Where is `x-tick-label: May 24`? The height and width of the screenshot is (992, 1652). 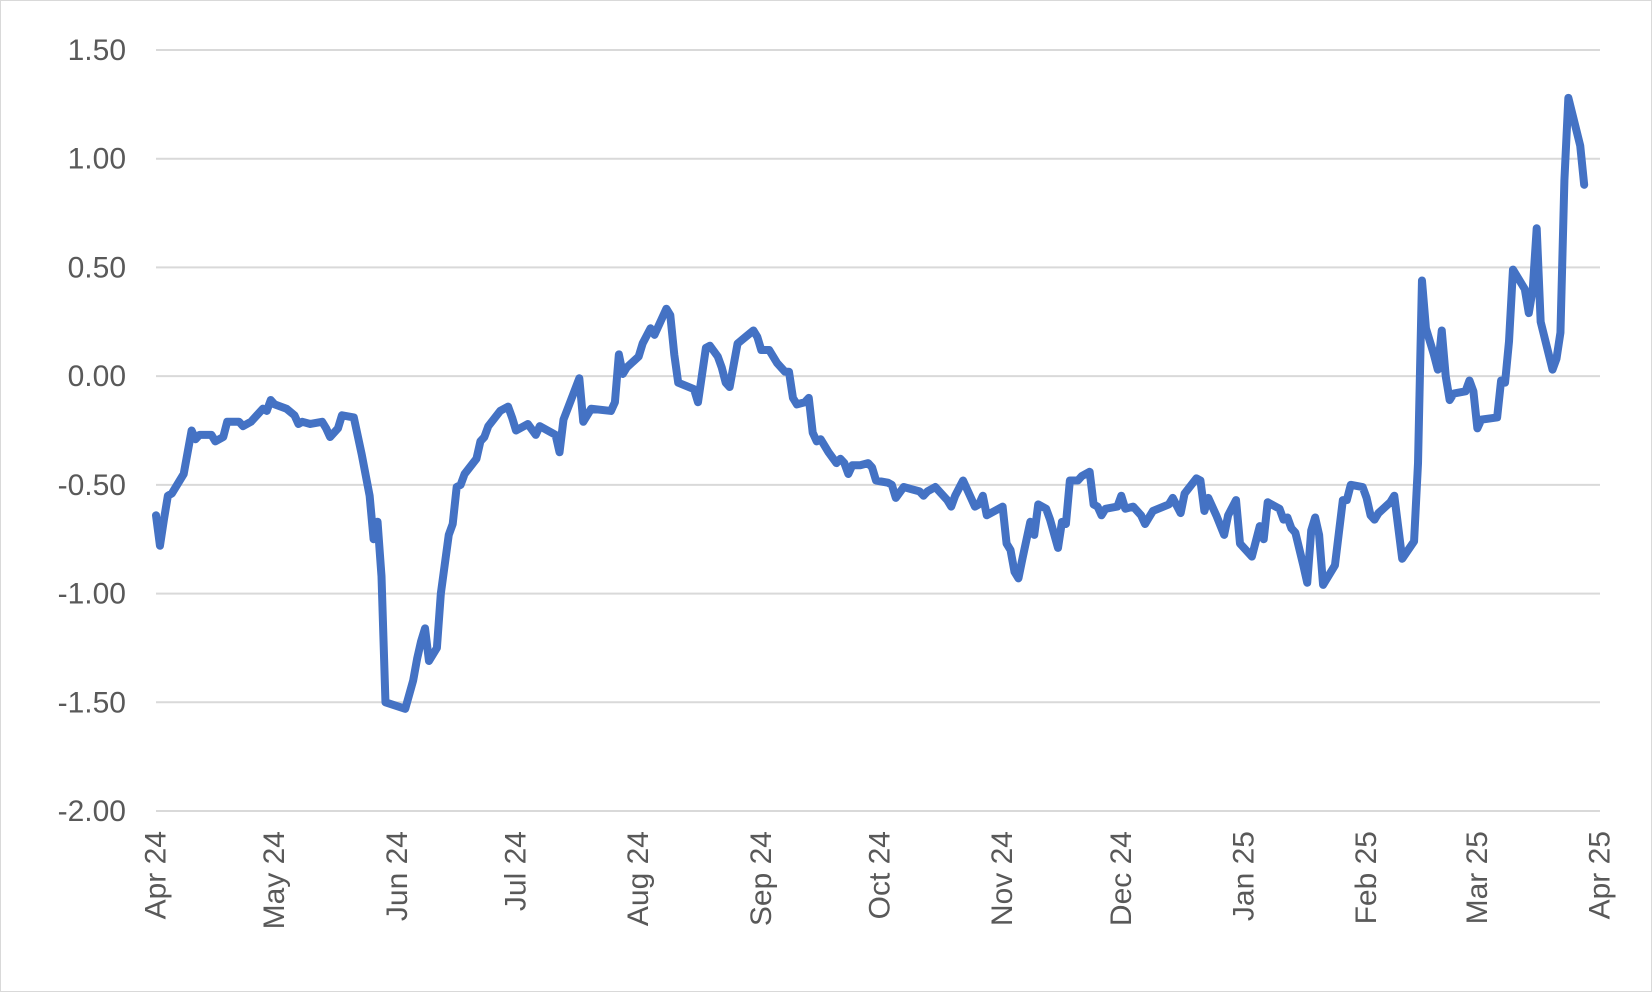 x-tick-label: May 24 is located at coordinates (274, 880).